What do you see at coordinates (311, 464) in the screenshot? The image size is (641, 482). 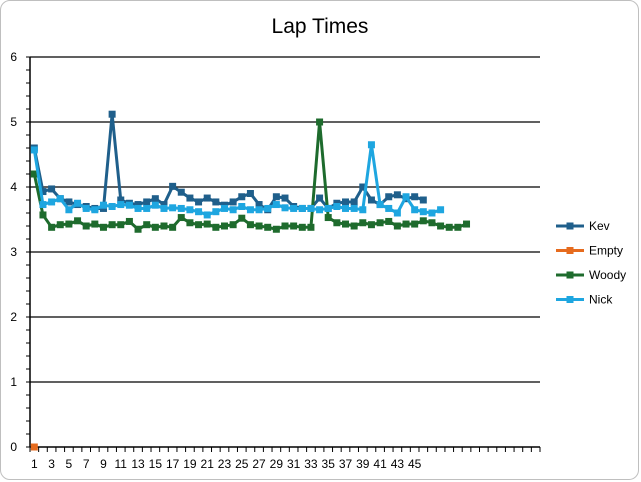 I see `x-tick-label: 33` at bounding box center [311, 464].